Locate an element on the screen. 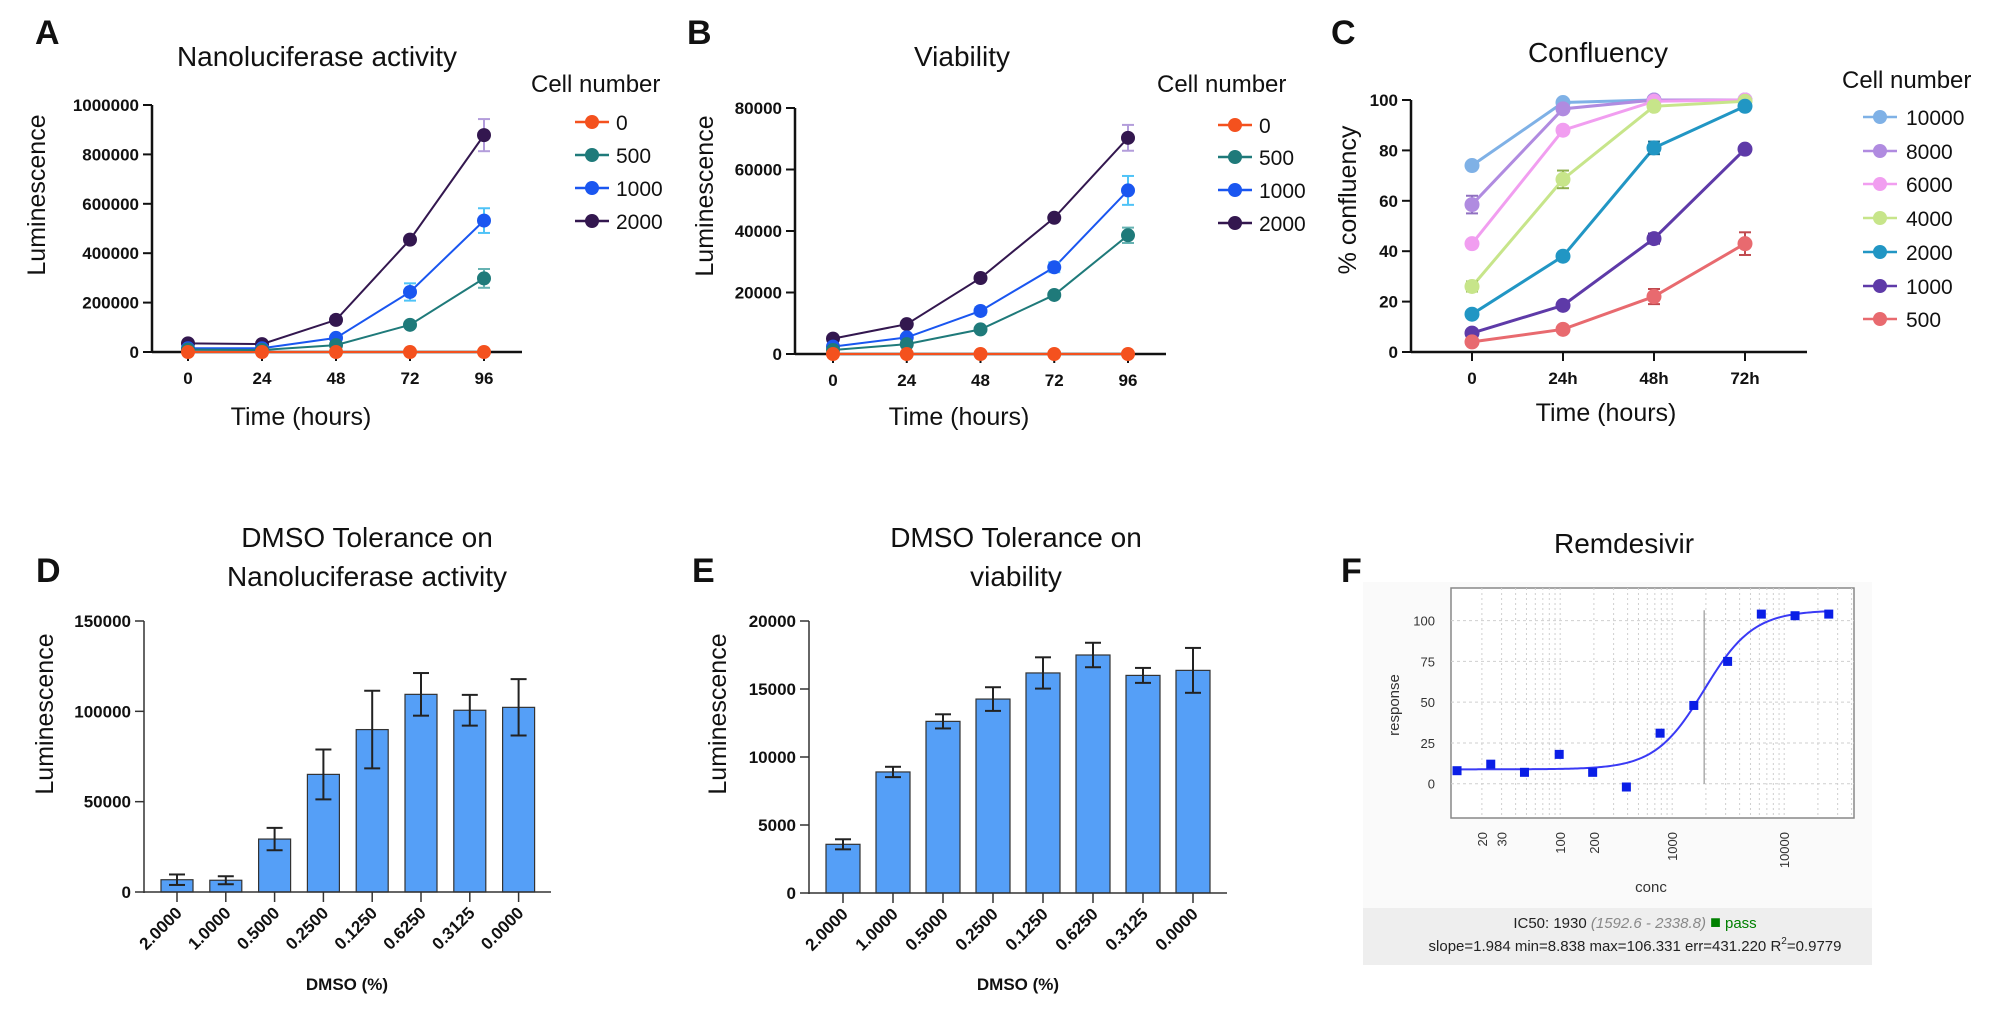 Image resolution: width=2000 pixels, height=1012 pixels. y-axis-label: response is located at coordinates (1394, 705).